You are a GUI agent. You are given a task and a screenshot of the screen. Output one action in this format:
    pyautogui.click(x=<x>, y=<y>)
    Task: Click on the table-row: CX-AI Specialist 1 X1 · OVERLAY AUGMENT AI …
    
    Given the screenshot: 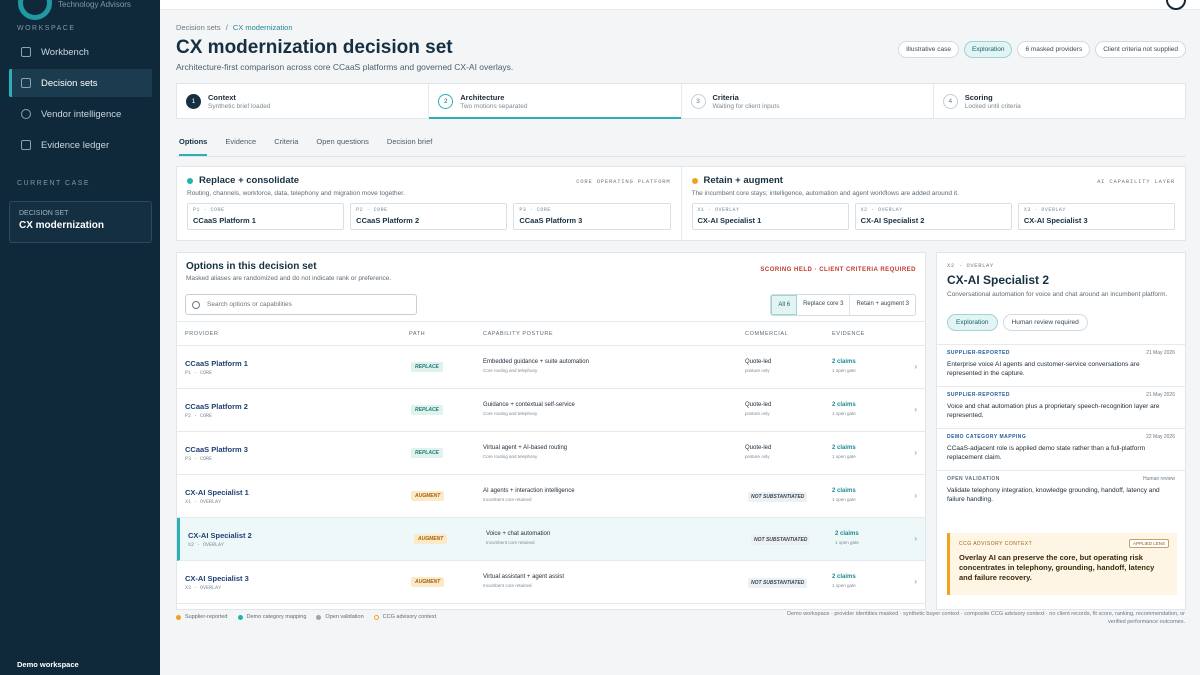 What is the action you would take?
    pyautogui.click(x=551, y=496)
    